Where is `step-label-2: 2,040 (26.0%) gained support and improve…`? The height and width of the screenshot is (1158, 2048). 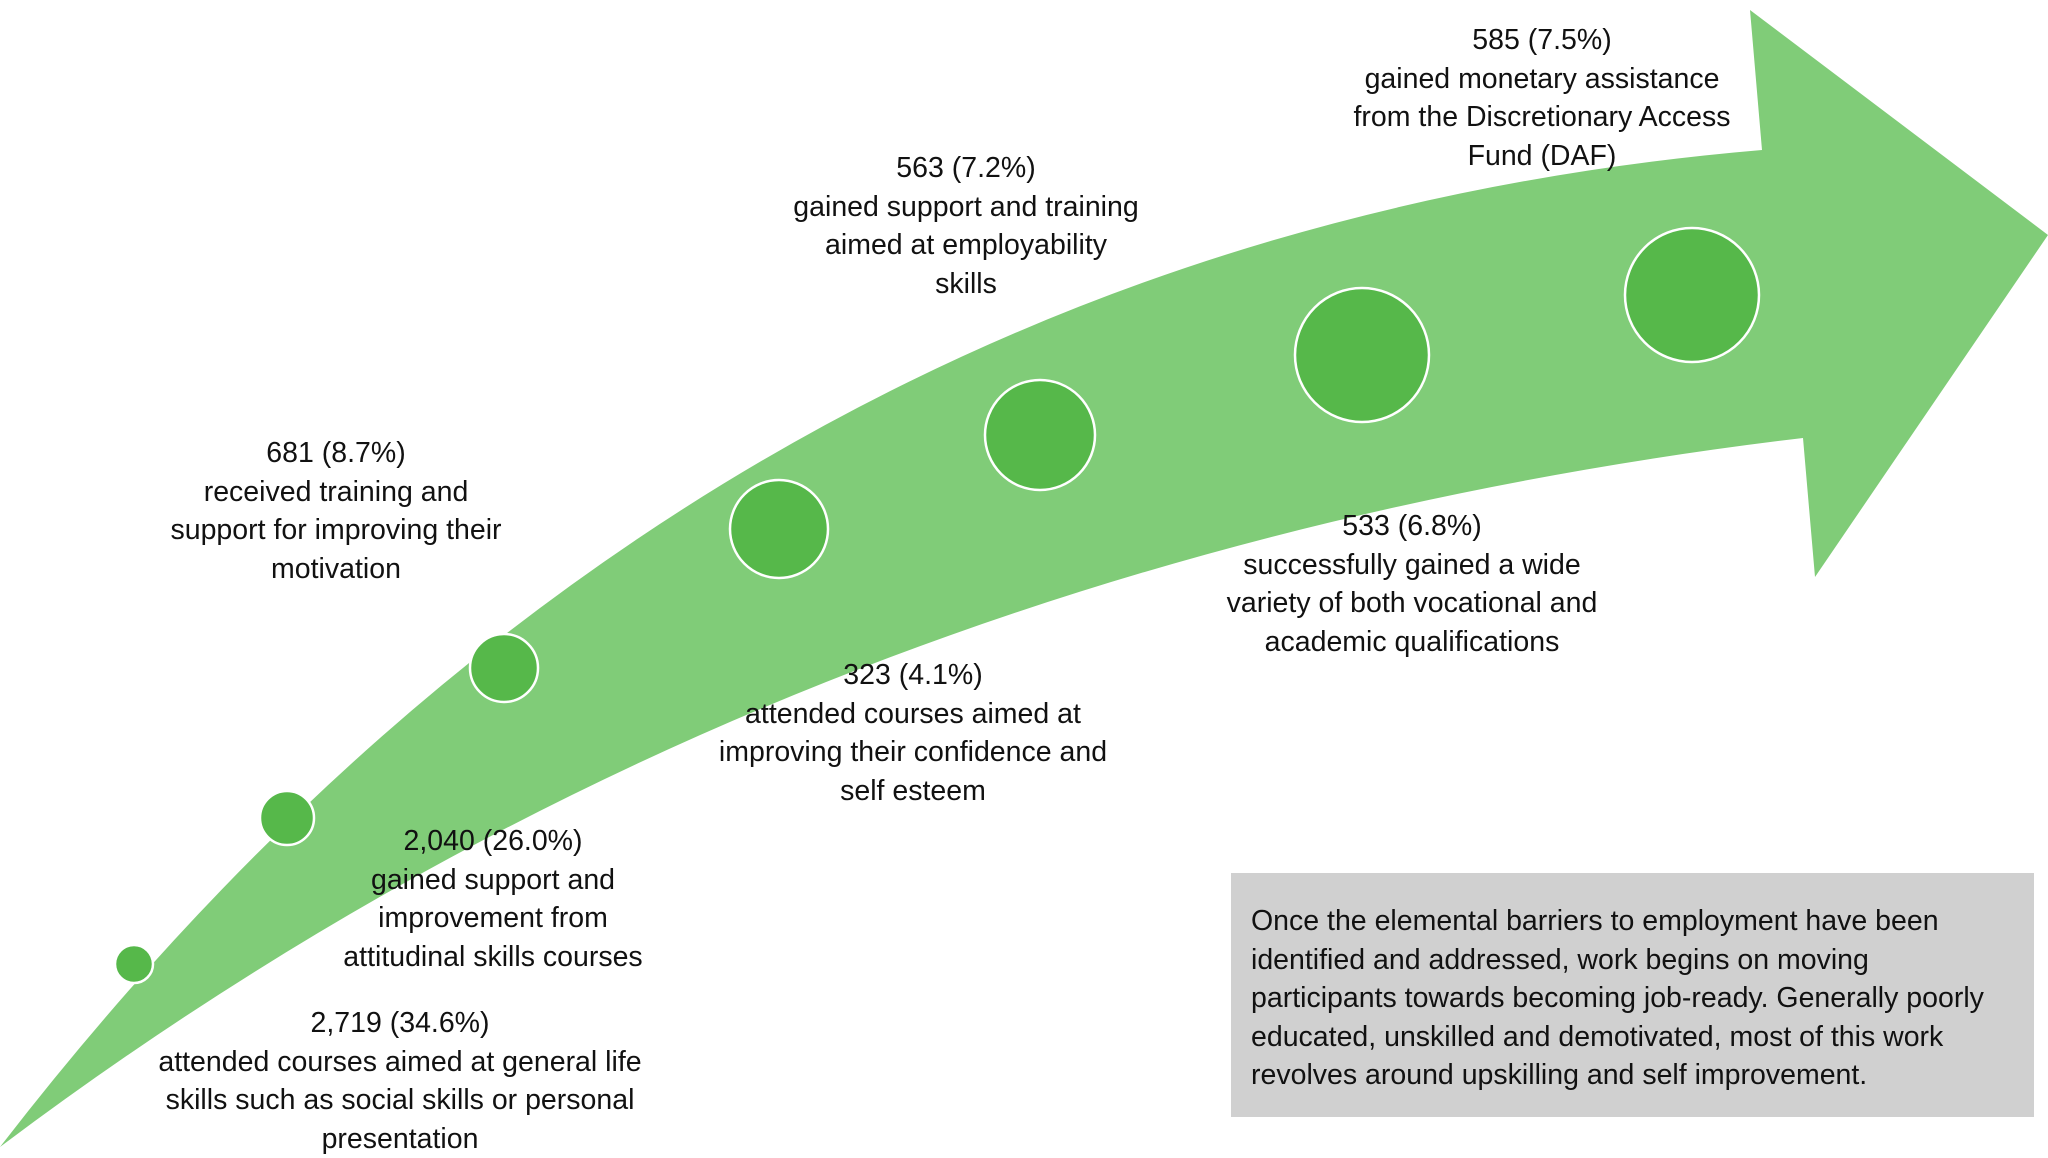
step-label-2: 2,040 (26.0%) gained support and improve… is located at coordinates (493, 899).